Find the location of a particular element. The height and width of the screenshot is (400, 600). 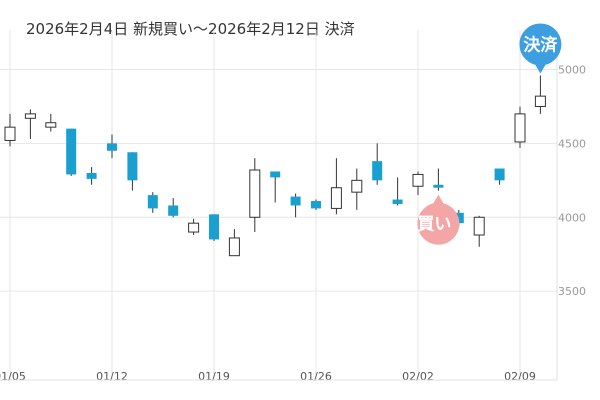

x-tick-label: 01/12 is located at coordinates (112, 376).